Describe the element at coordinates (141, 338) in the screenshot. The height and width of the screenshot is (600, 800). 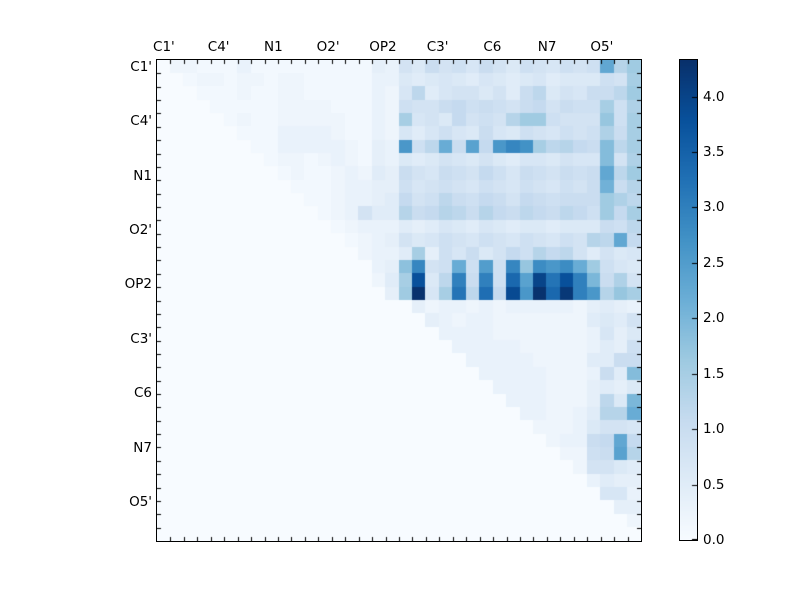
I see `y-tick-label: C3'` at that location.